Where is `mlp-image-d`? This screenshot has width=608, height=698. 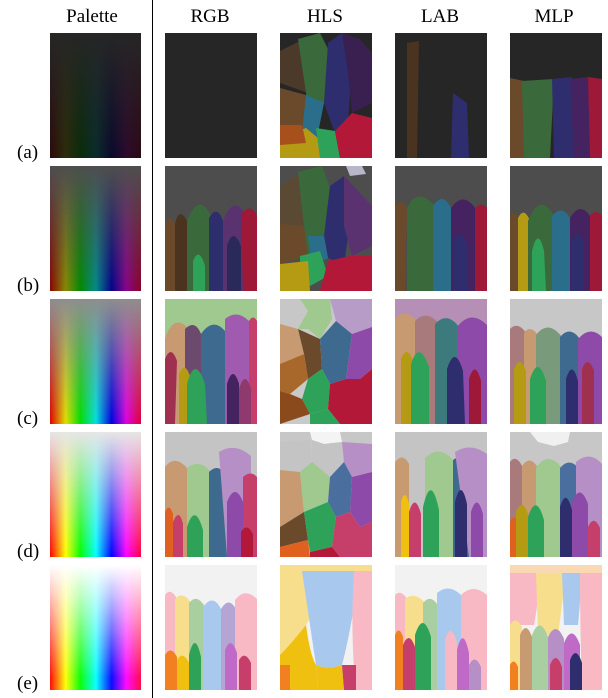 mlp-image-d is located at coordinates (556, 494).